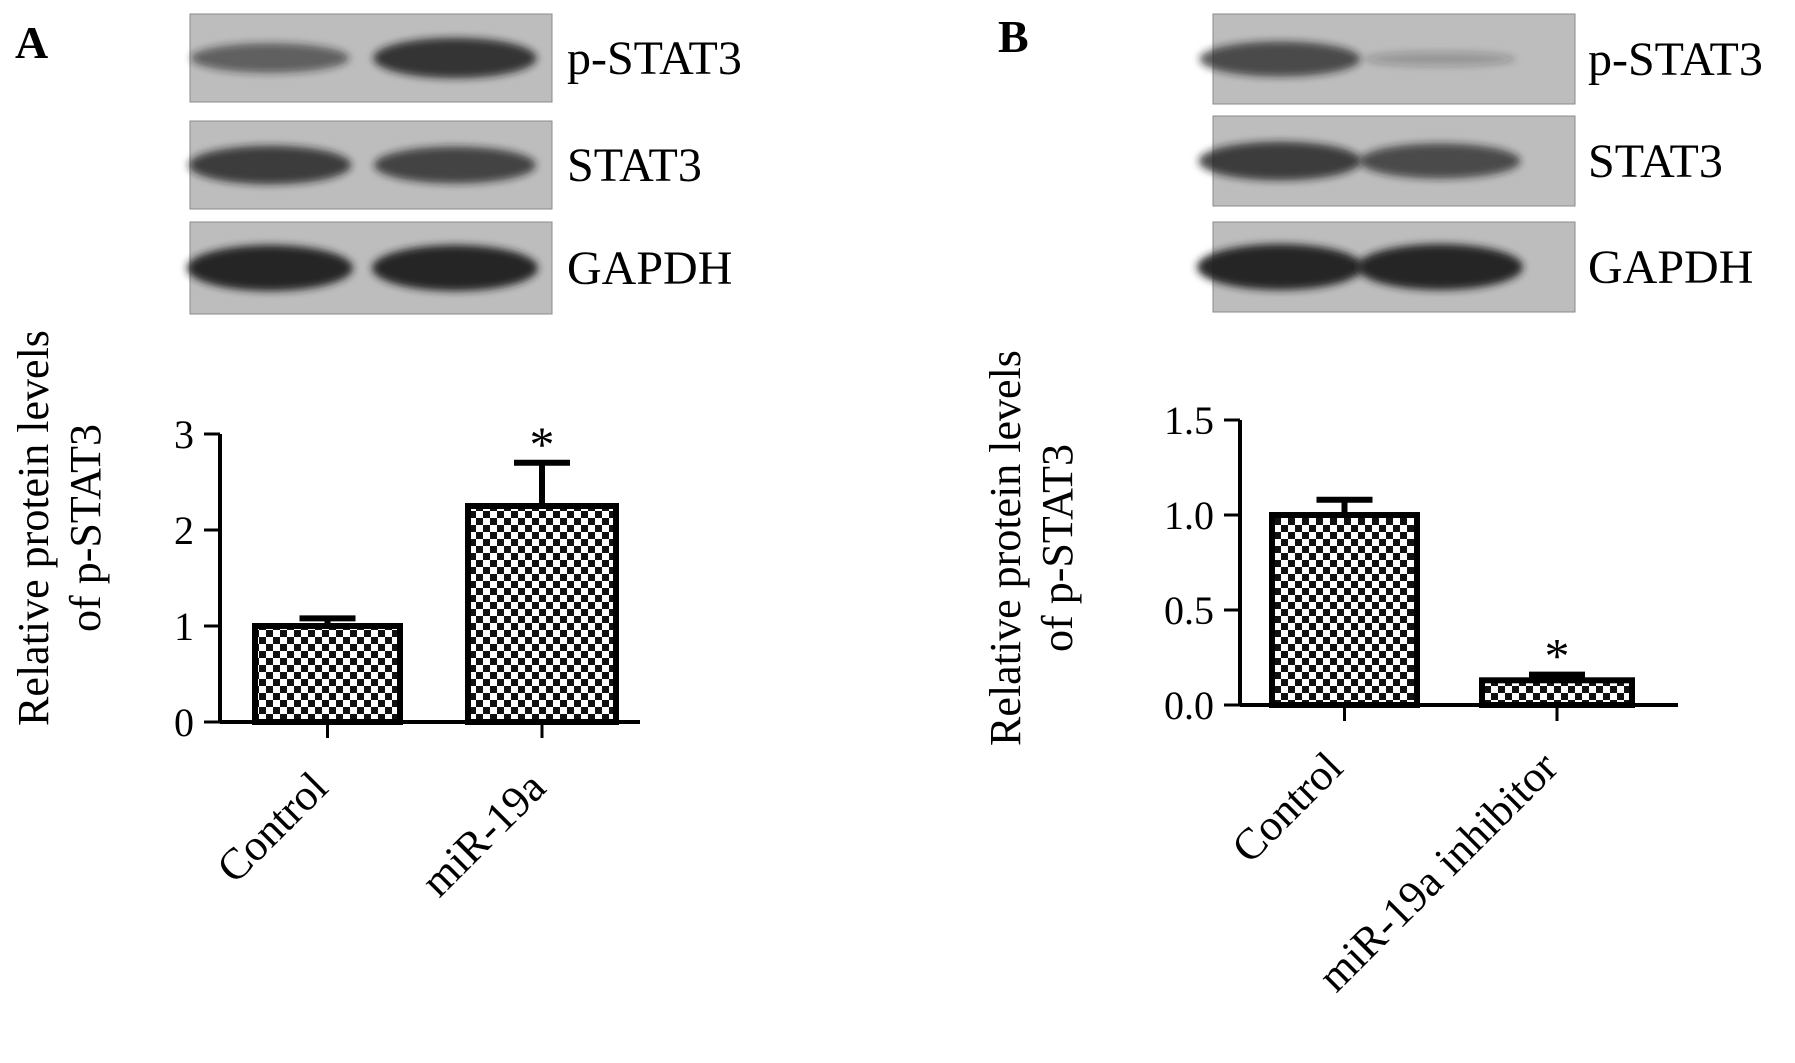  I want to click on y-tick-label: 0.0, so click(1189, 705).